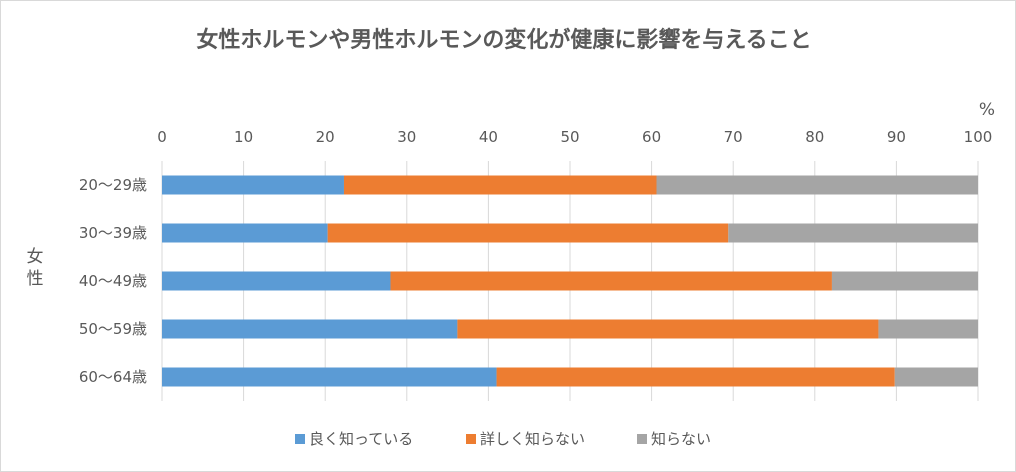 The height and width of the screenshot is (472, 1016). I want to click on x-tick-label: 10, so click(243, 137).